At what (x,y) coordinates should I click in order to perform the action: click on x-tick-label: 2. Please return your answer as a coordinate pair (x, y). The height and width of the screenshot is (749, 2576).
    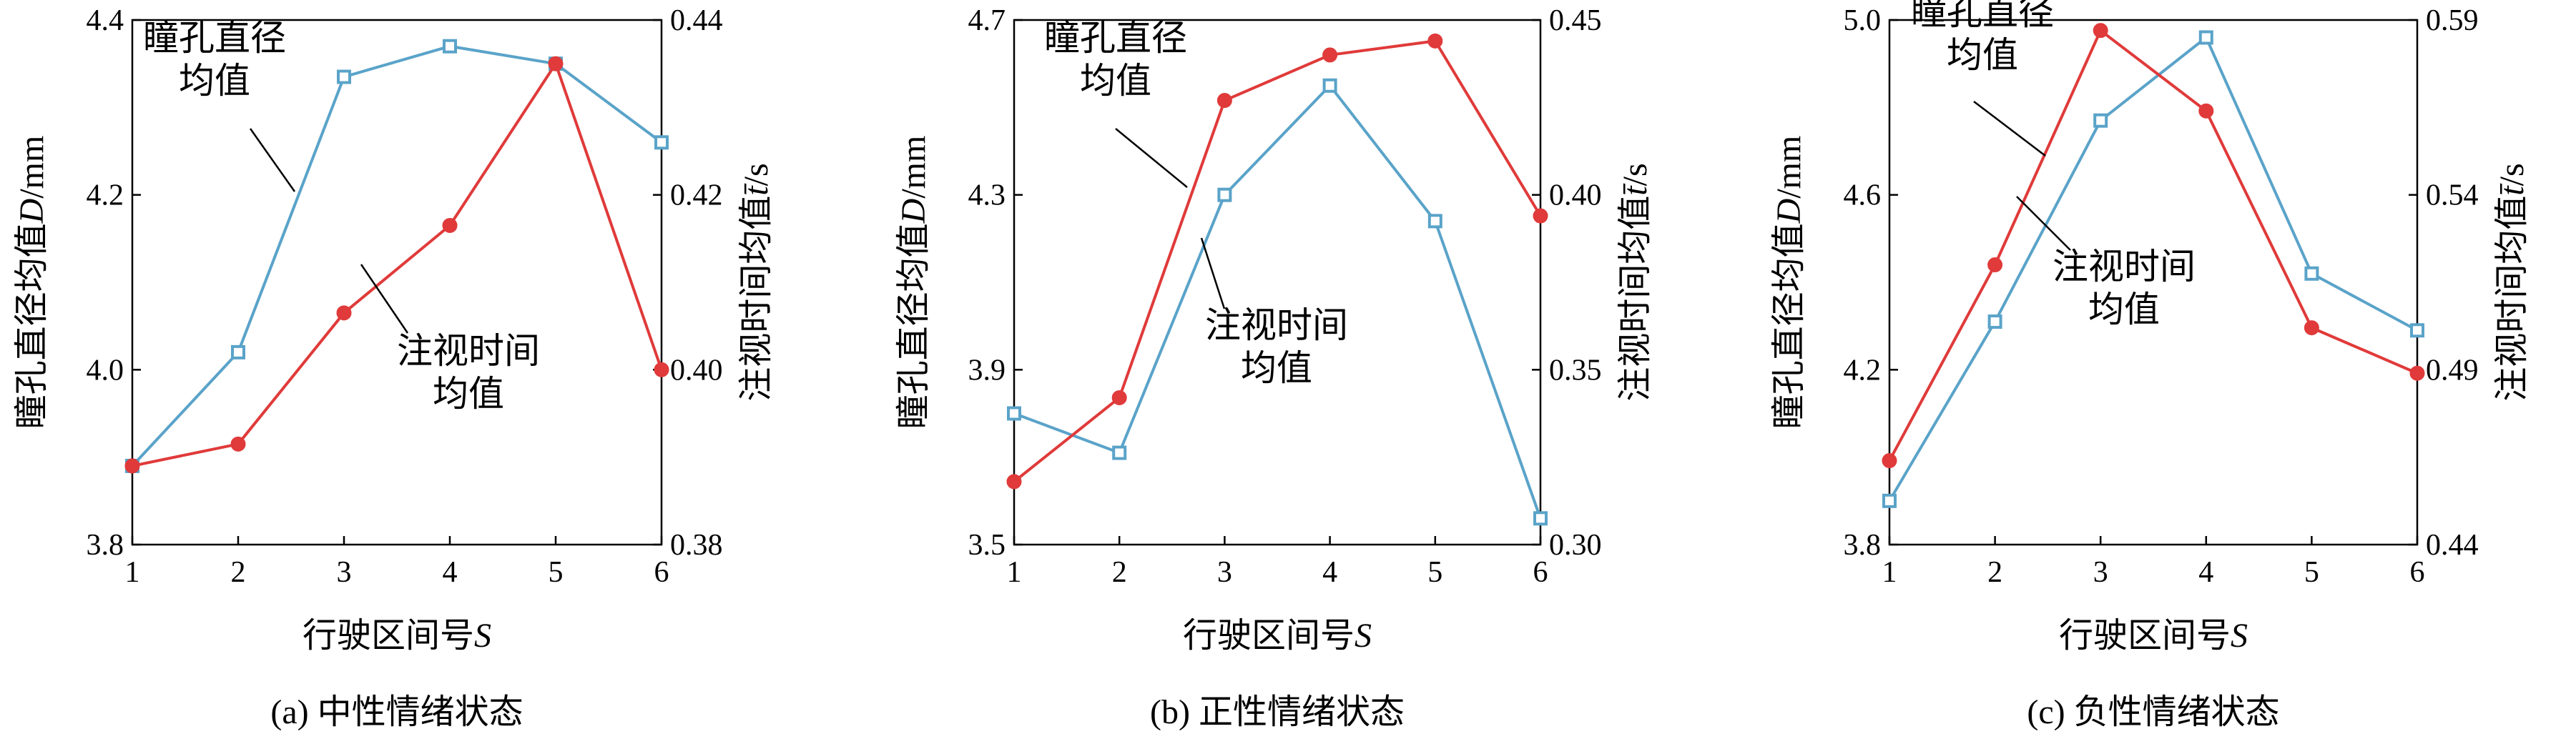
    Looking at the image, I should click on (1995, 572).